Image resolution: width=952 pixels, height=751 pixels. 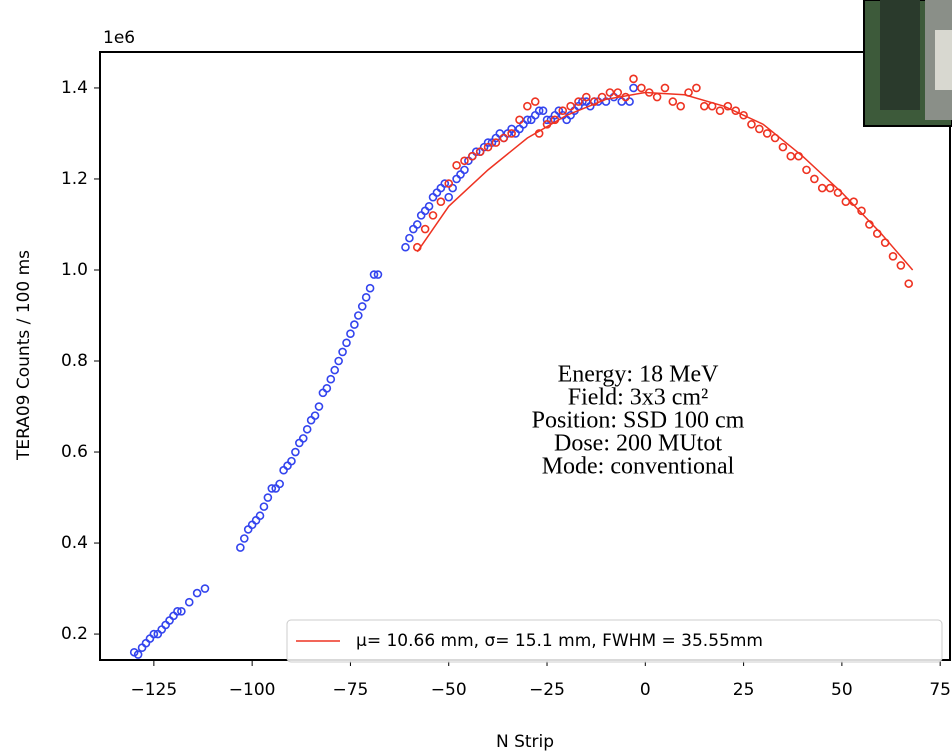 What do you see at coordinates (744, 690) in the screenshot?
I see `x-tick-label: 25` at bounding box center [744, 690].